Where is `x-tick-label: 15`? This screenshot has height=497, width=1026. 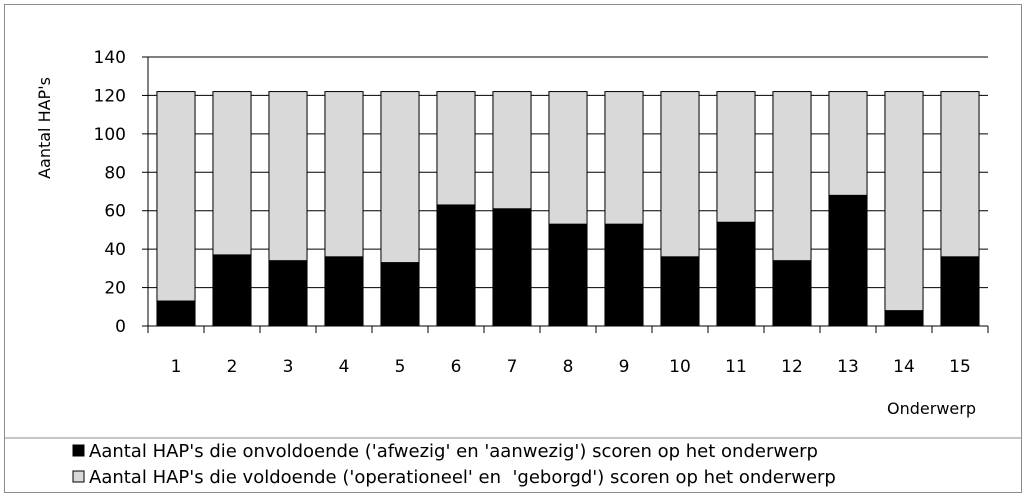 x-tick-label: 15 is located at coordinates (960, 367).